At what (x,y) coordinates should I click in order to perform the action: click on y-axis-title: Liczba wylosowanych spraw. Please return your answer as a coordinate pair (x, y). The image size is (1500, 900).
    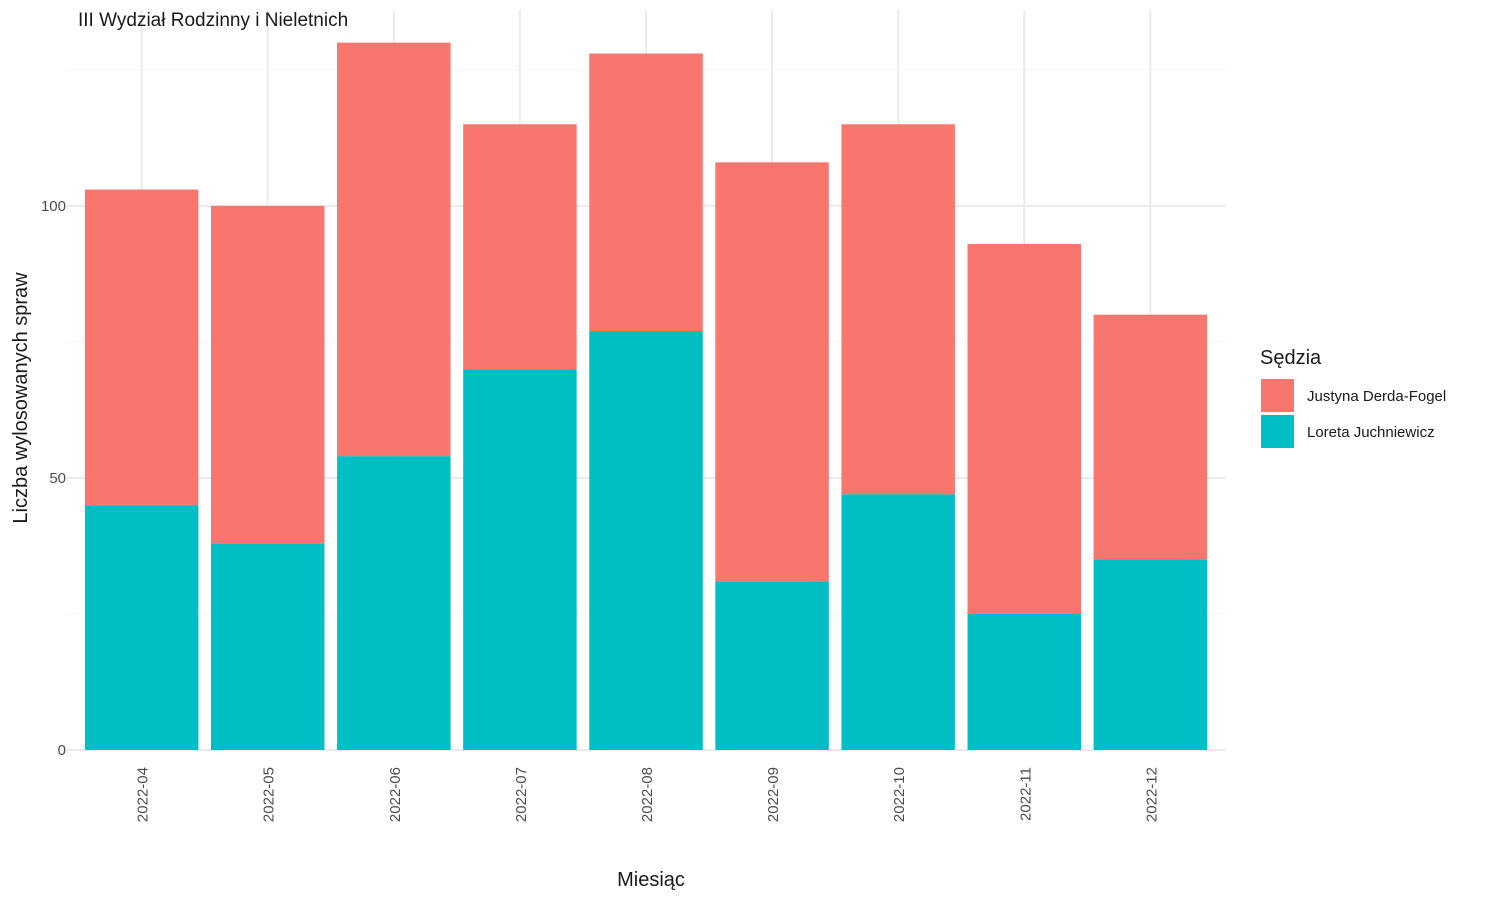
    Looking at the image, I should click on (21, 398).